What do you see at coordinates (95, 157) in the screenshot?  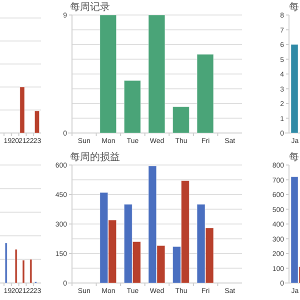 I see `chart-title: 每周的损益` at bounding box center [95, 157].